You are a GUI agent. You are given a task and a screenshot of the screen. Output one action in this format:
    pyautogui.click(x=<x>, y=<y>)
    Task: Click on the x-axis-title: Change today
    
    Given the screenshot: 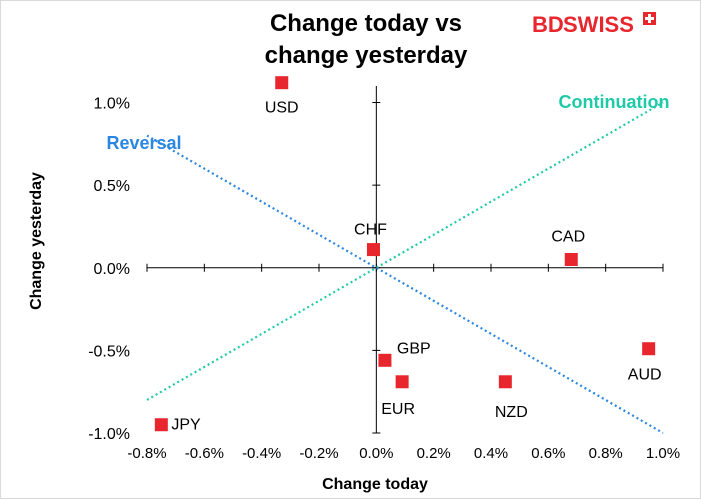 What is the action you would take?
    pyautogui.click(x=375, y=484)
    